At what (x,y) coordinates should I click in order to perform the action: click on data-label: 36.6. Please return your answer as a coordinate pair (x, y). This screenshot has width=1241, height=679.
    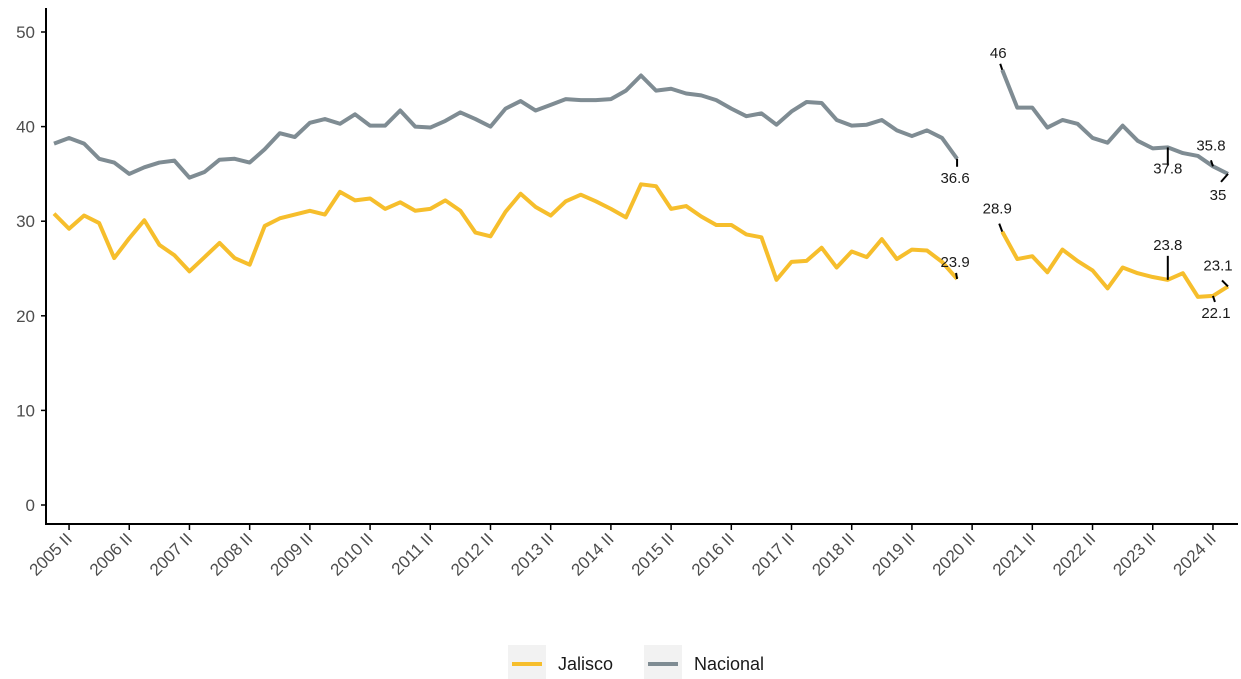
    Looking at the image, I should click on (954, 178).